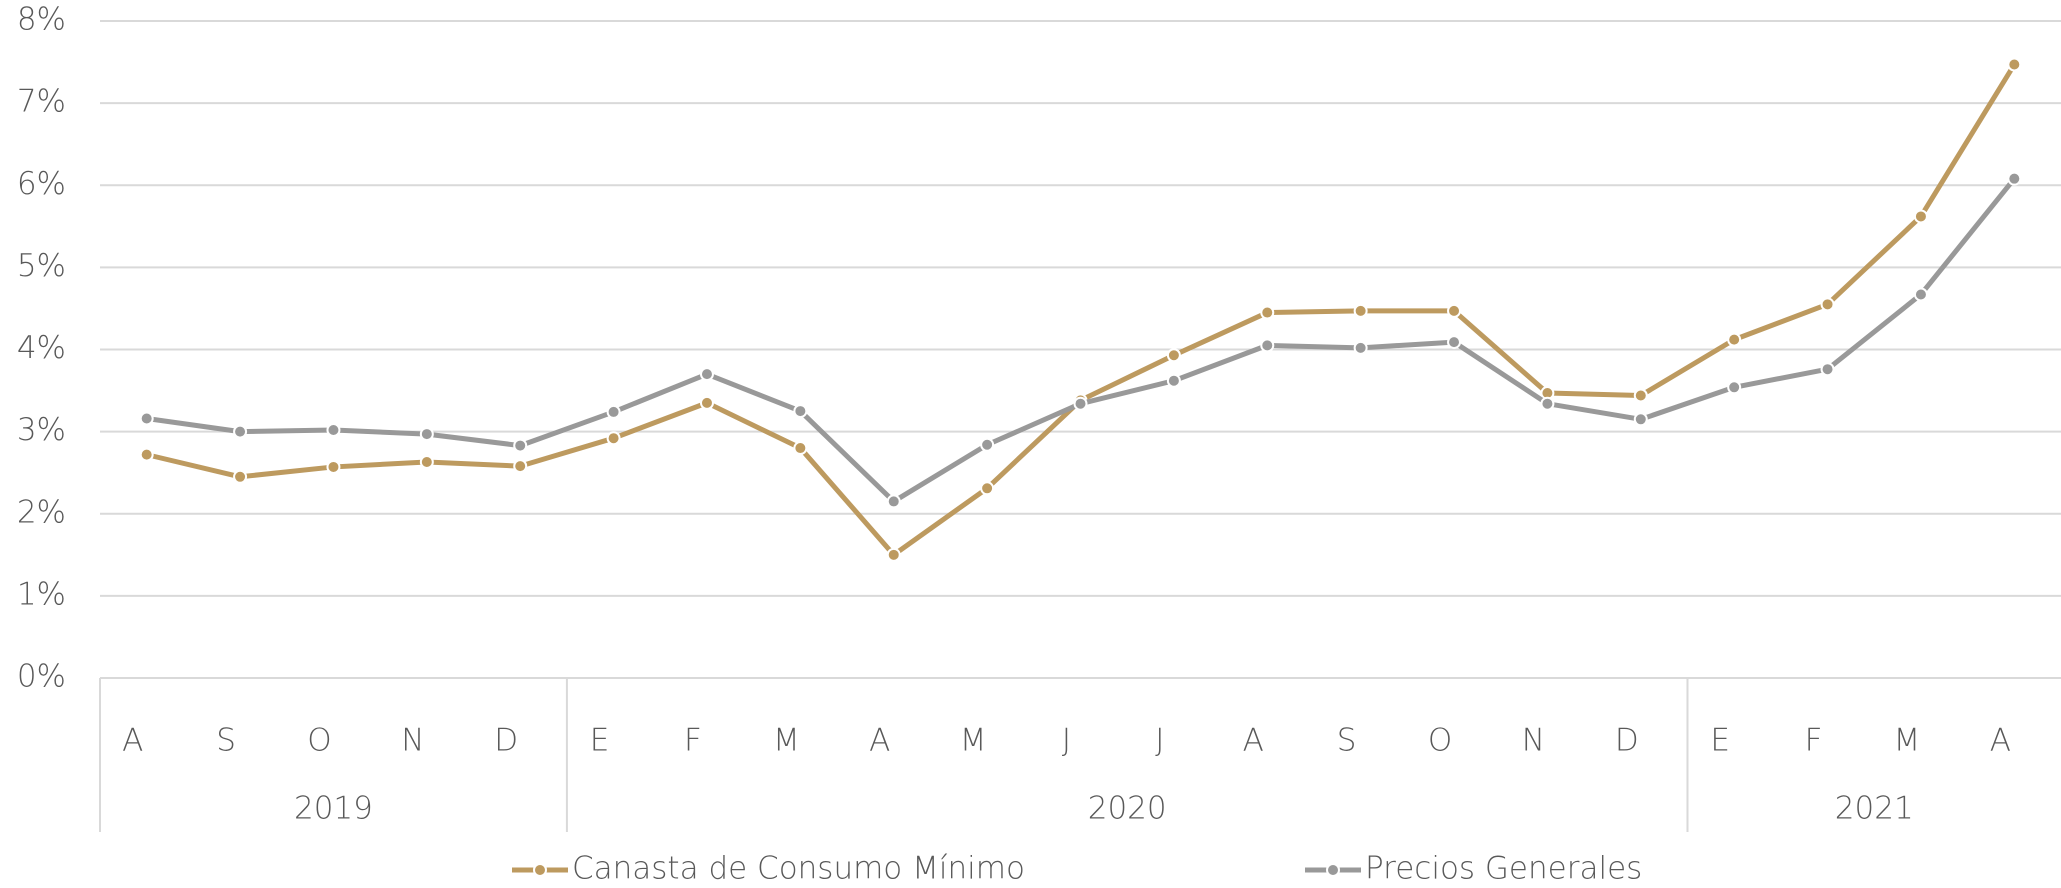 The height and width of the screenshot is (888, 2061). What do you see at coordinates (41, 266) in the screenshot?
I see `y-tick-label: 5%` at bounding box center [41, 266].